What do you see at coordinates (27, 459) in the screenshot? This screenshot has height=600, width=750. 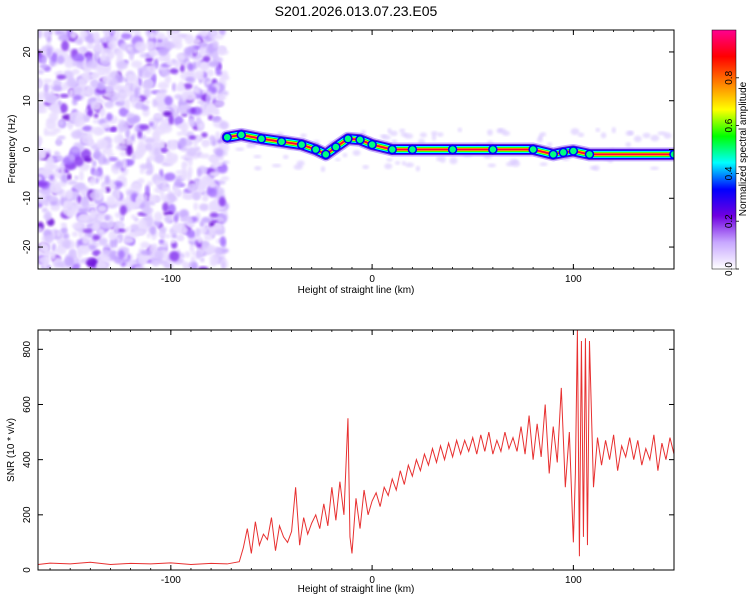 I see `snr-y-tick-label: 400` at bounding box center [27, 459].